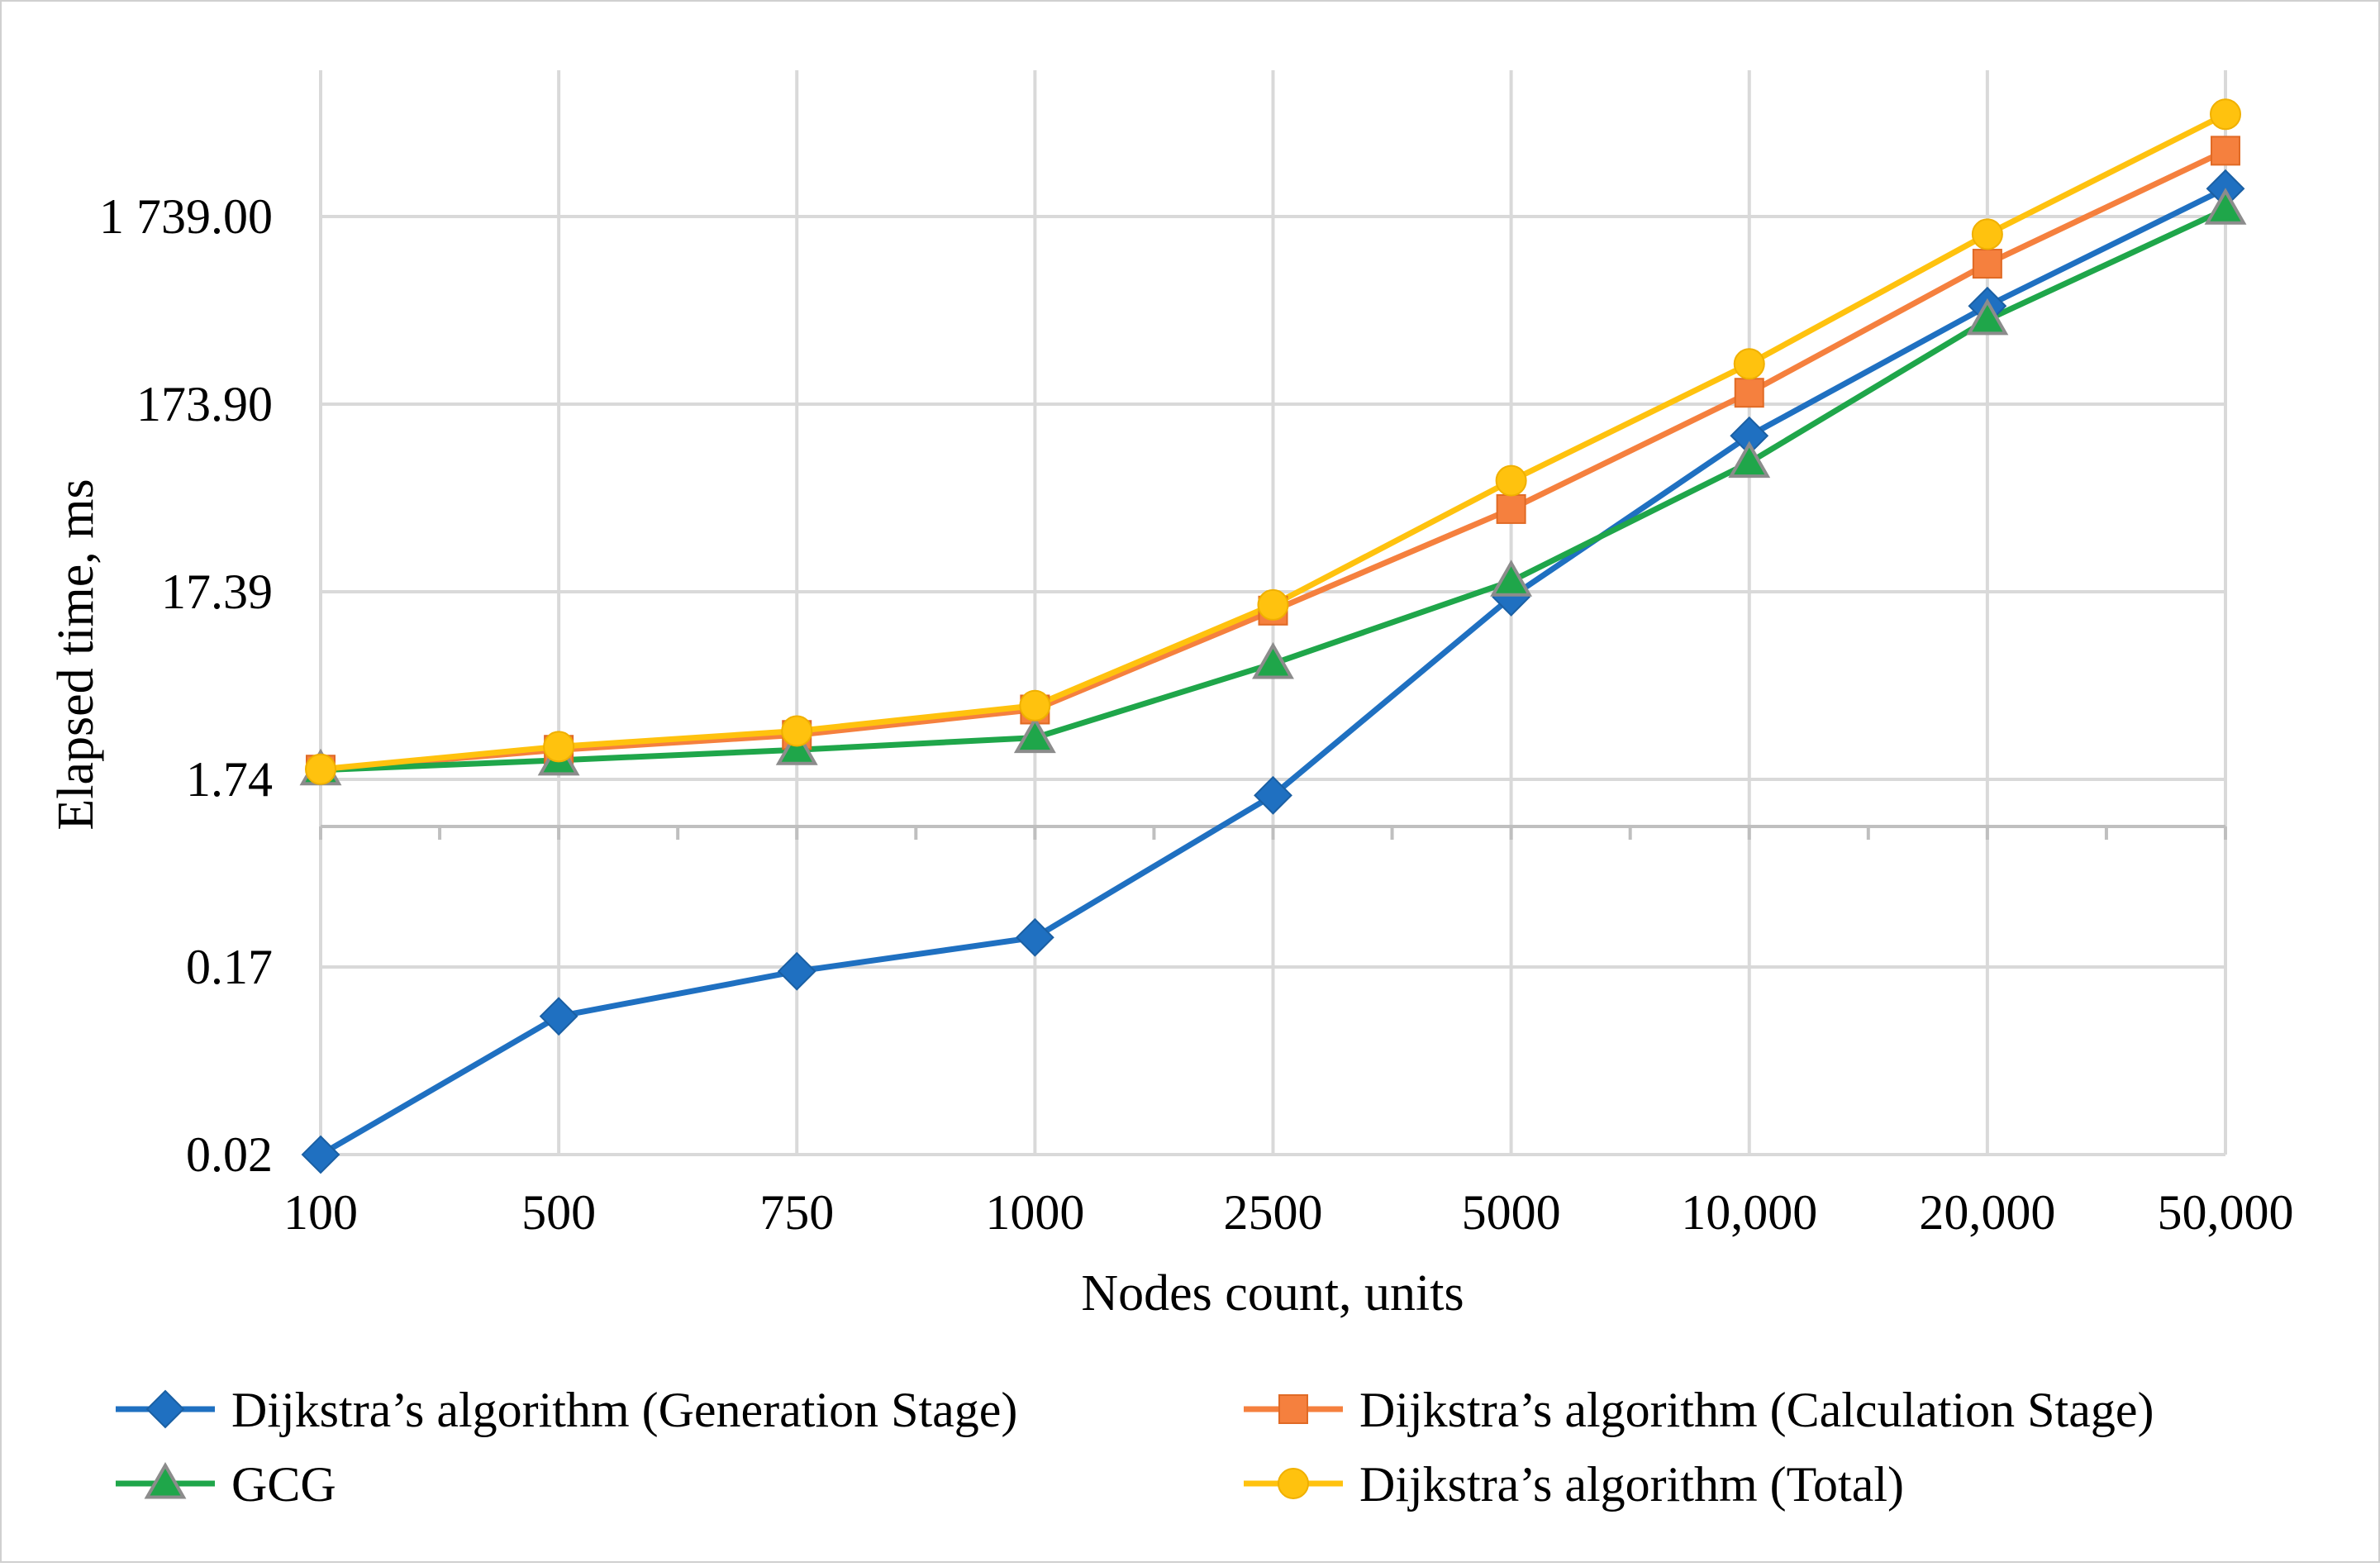 The width and height of the screenshot is (2380, 1567). What do you see at coordinates (1272, 1293) in the screenshot?
I see `x-axis-title: Nodes count, units` at bounding box center [1272, 1293].